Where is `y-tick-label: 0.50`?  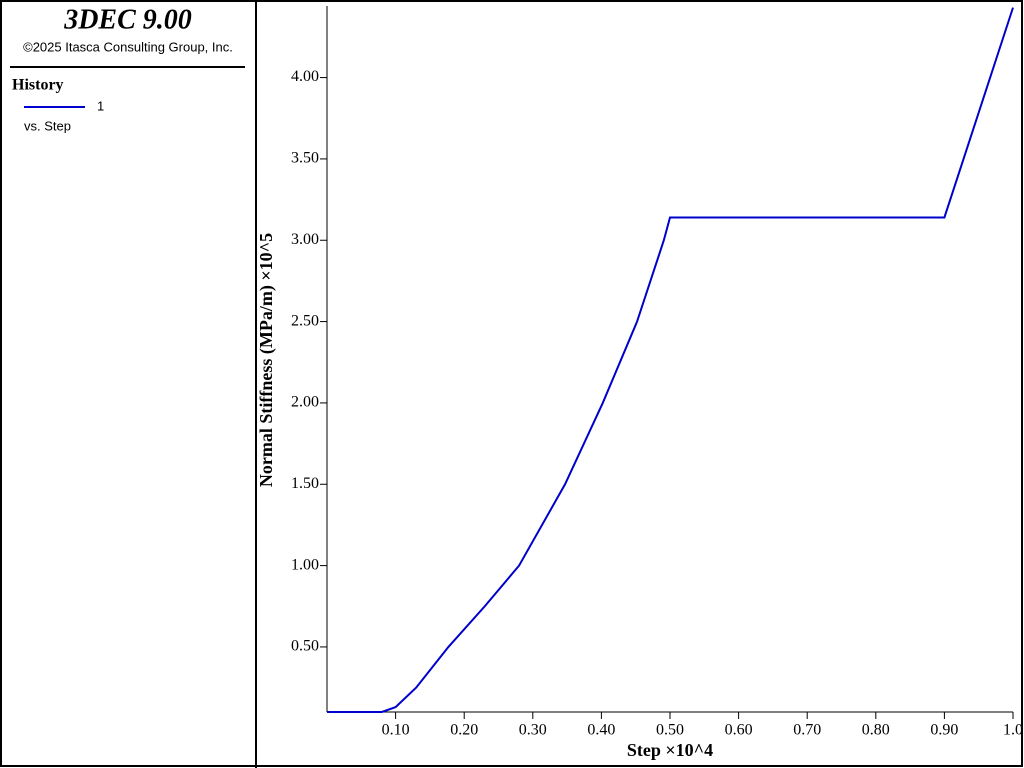 y-tick-label: 0.50 is located at coordinates (305, 646).